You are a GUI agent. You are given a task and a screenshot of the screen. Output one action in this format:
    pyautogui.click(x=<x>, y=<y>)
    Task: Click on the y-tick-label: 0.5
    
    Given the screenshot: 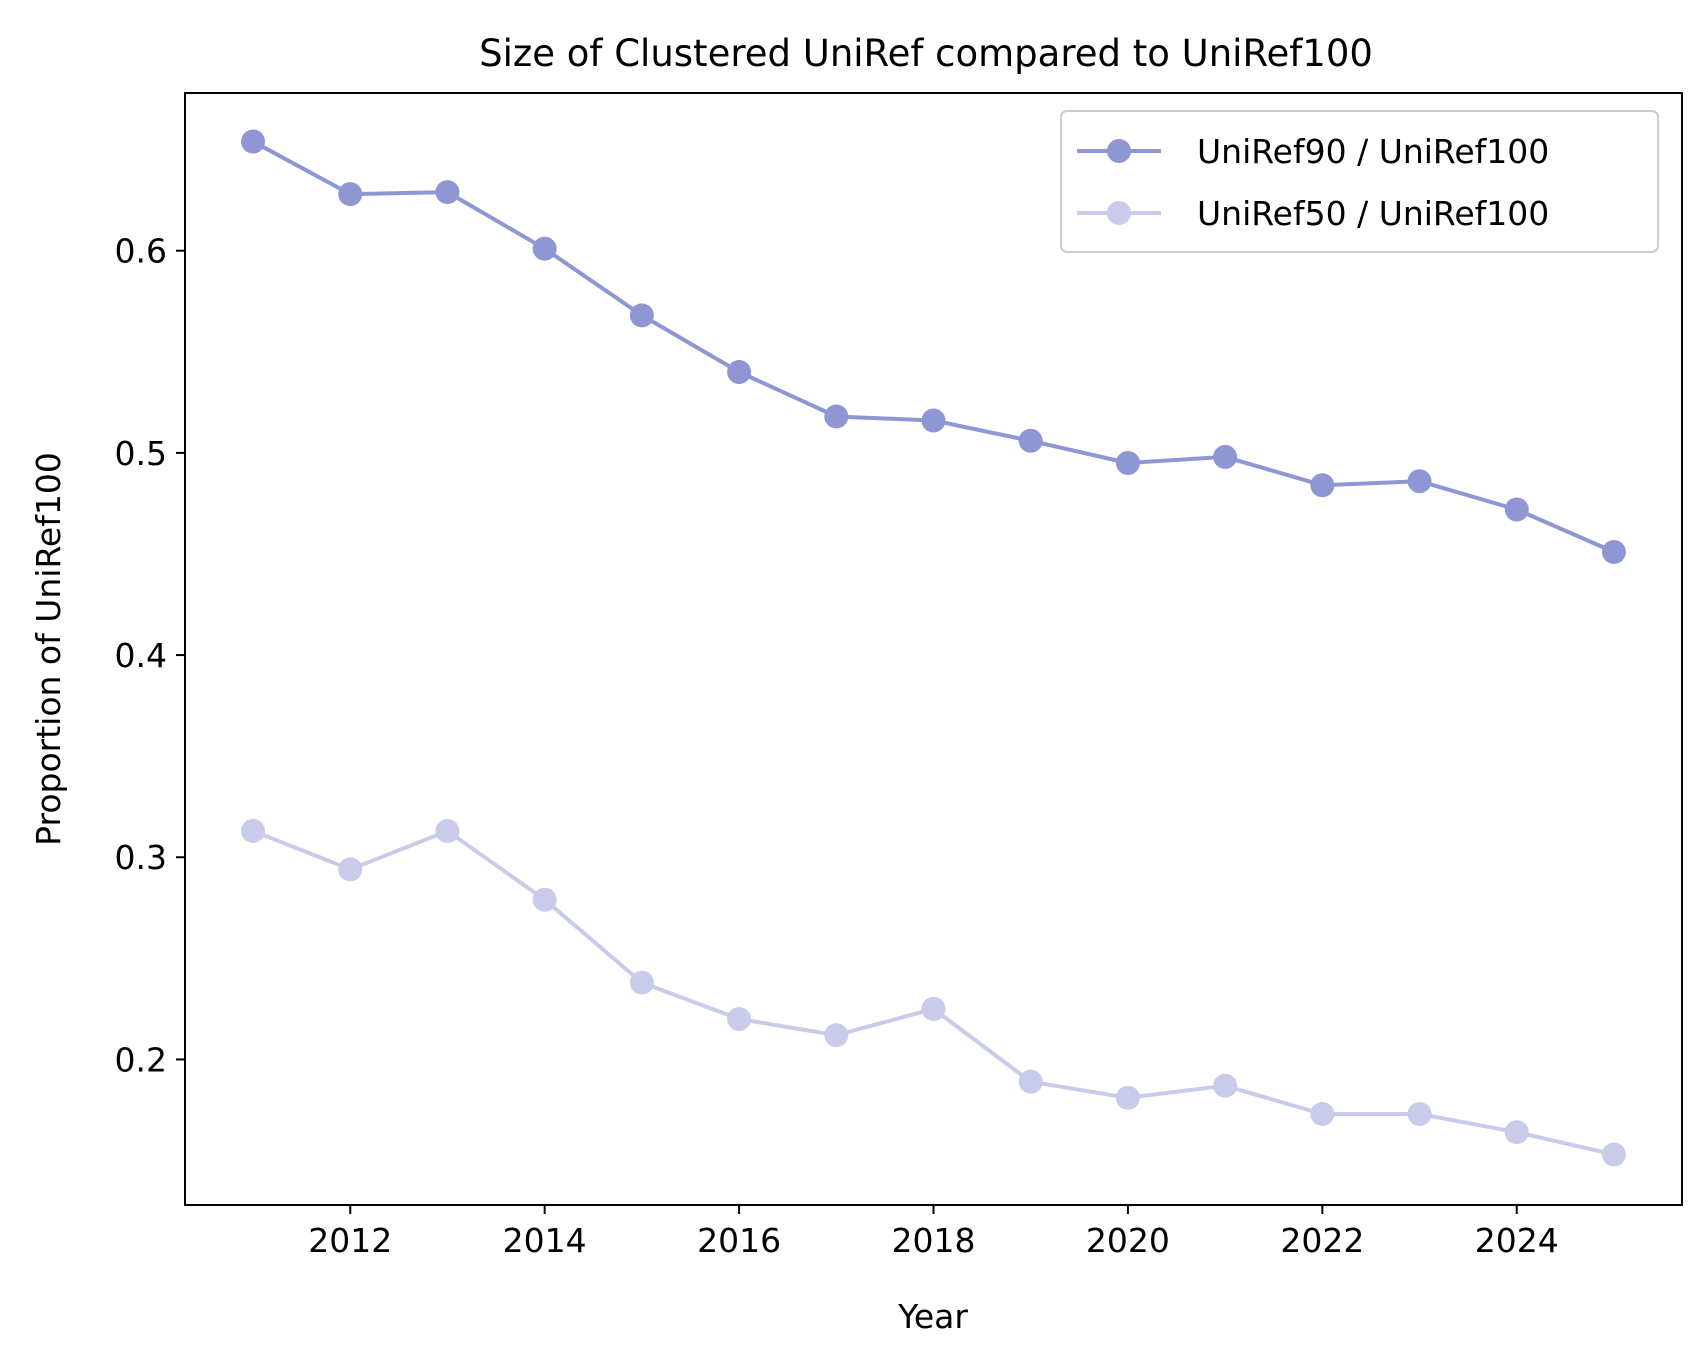 What is the action you would take?
    pyautogui.click(x=141, y=453)
    